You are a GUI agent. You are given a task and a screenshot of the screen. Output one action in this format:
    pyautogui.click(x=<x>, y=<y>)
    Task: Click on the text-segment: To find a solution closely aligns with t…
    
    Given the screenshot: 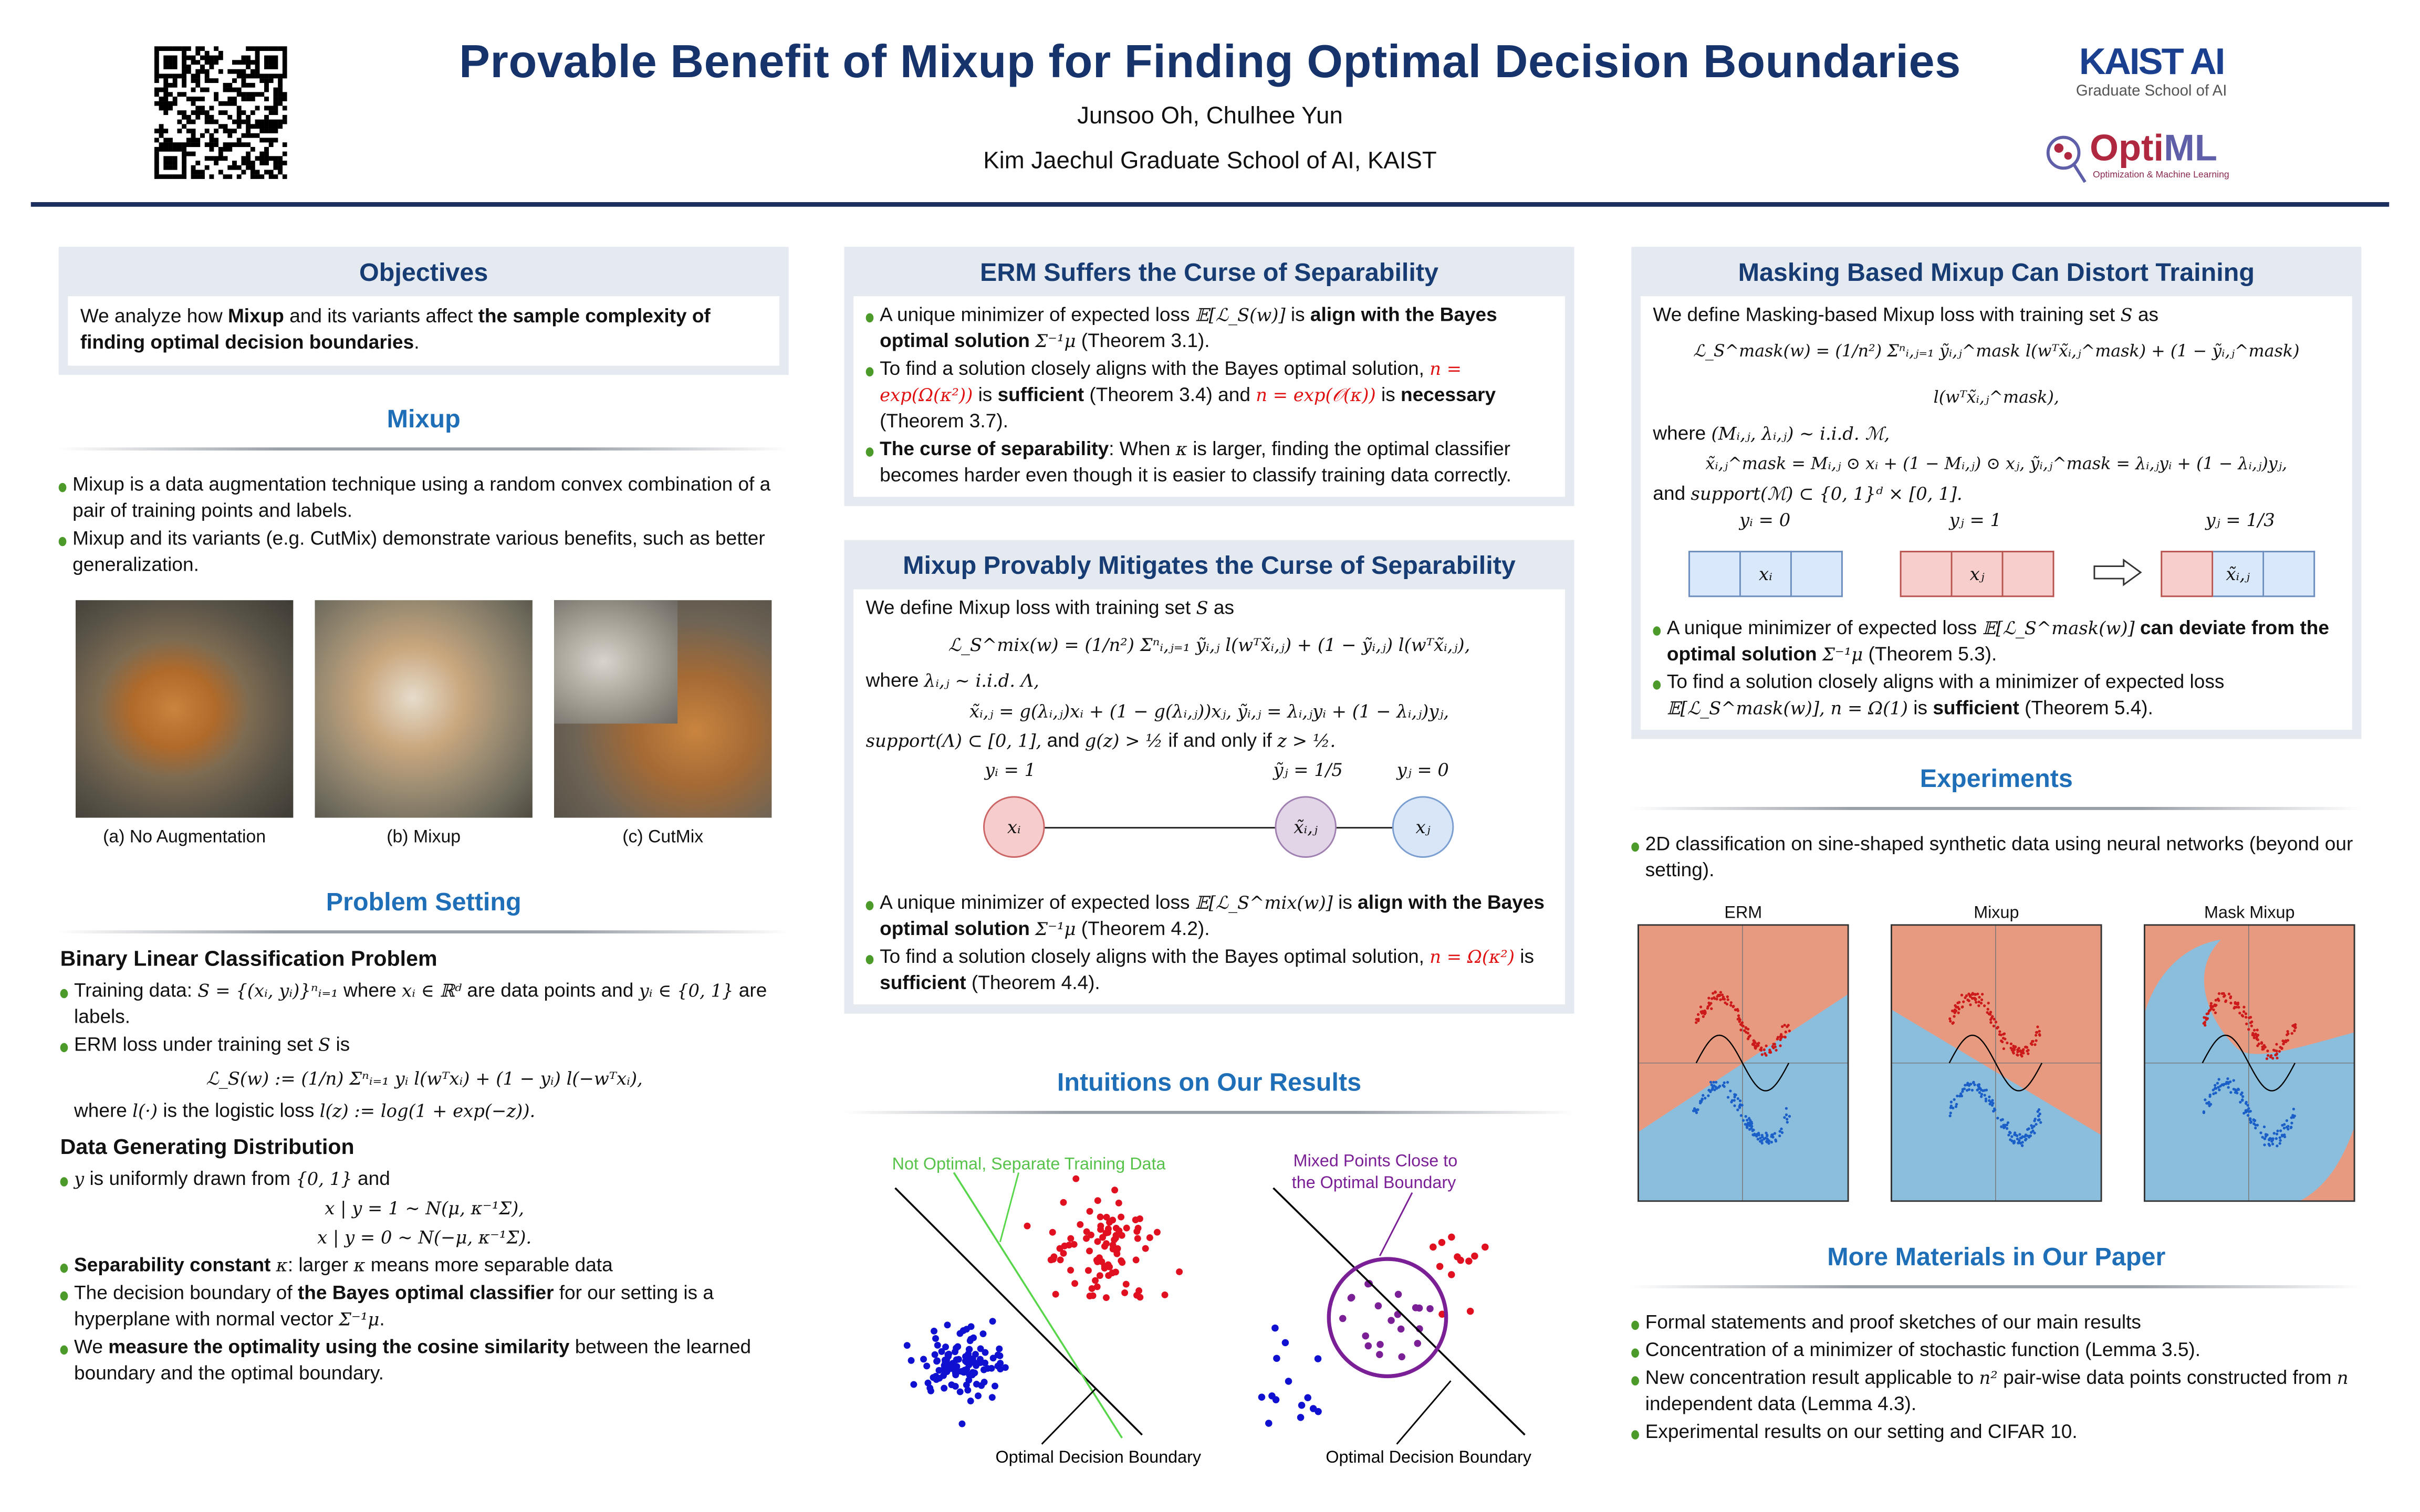 What is the action you would take?
    pyautogui.click(x=1155, y=369)
    